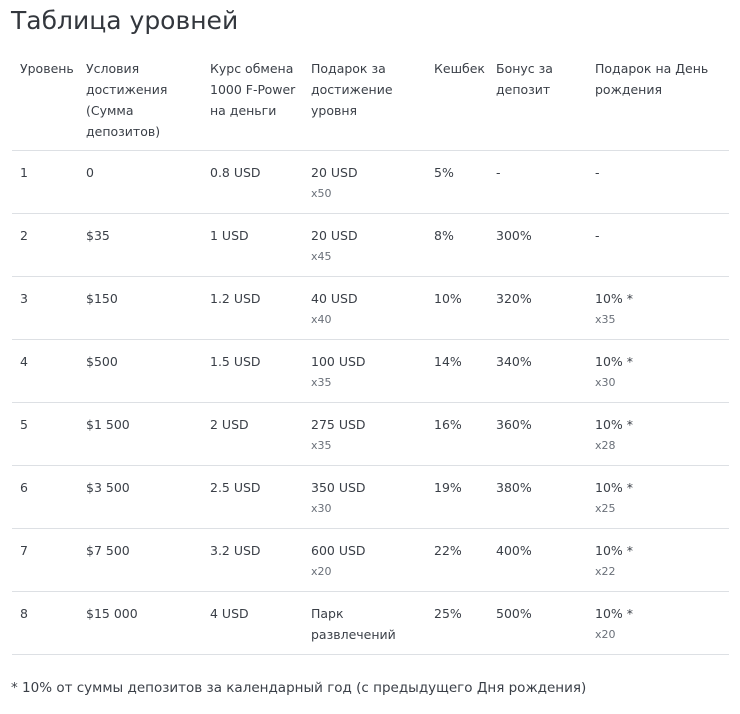  Describe the element at coordinates (140, 560) in the screenshot. I see `condition-cell: $7 500` at that location.